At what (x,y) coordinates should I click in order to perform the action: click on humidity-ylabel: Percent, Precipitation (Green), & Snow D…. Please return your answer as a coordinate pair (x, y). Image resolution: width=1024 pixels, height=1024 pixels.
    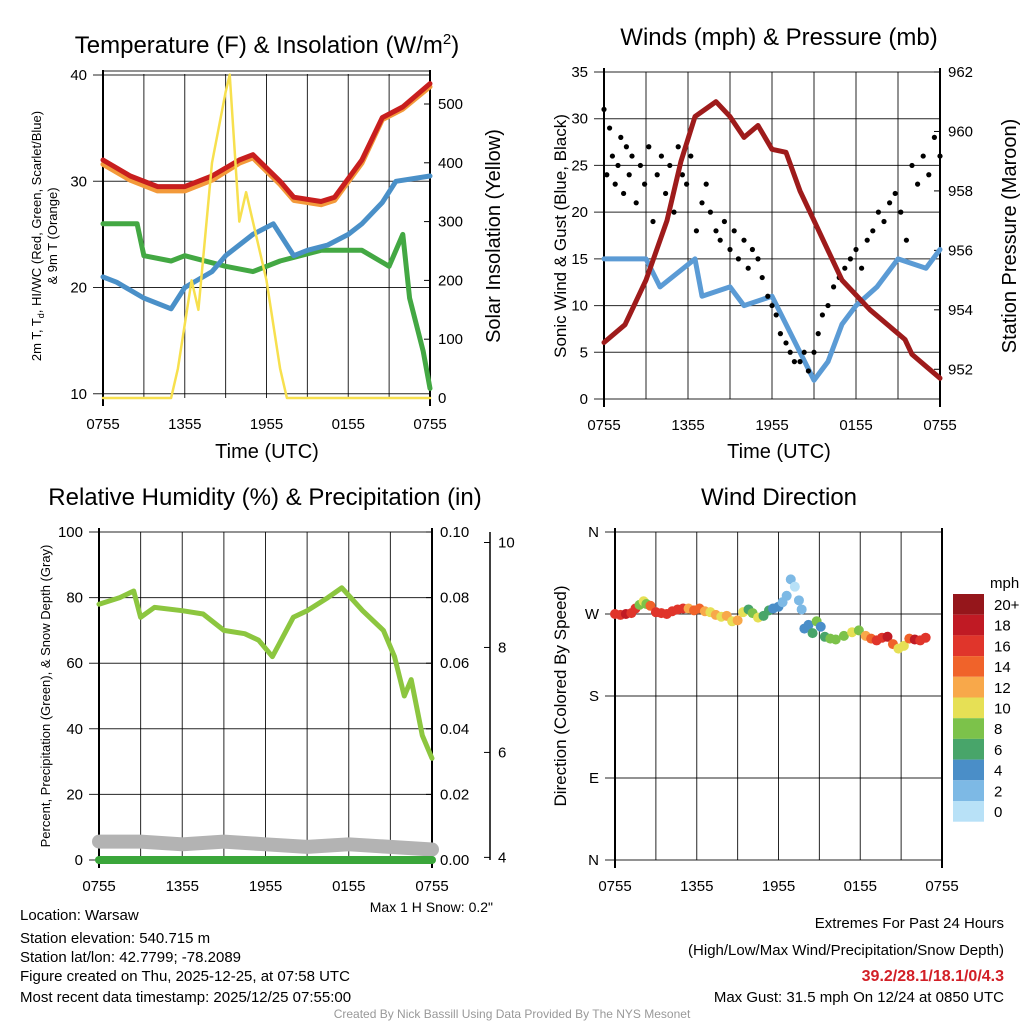
    Looking at the image, I should click on (45, 696).